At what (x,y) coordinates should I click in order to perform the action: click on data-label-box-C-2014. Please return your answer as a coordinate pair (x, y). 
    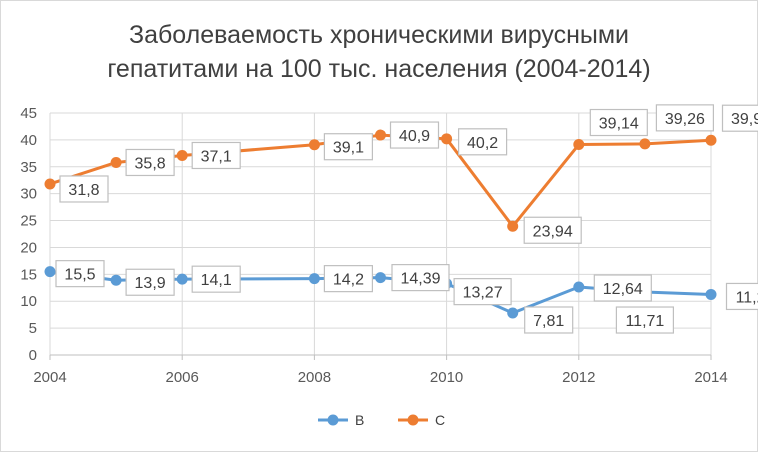
    Looking at the image, I should click on (739, 118).